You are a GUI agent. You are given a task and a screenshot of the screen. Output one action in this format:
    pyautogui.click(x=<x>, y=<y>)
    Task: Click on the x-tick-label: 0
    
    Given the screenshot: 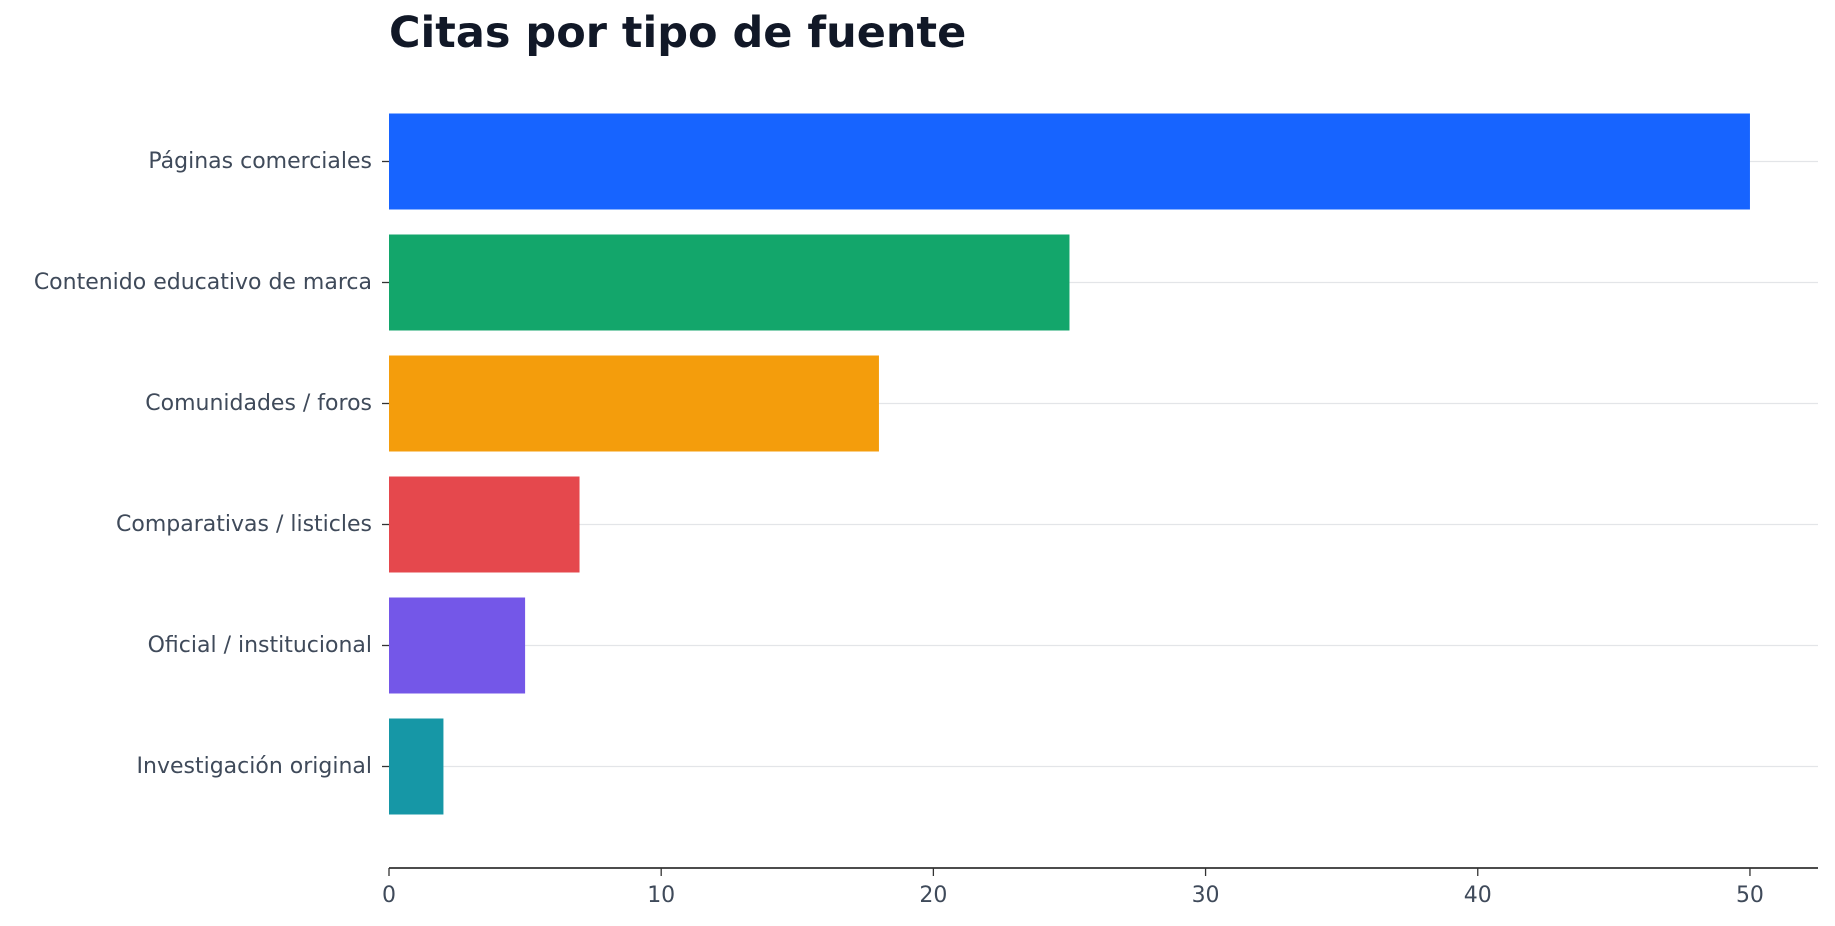 What is the action you would take?
    pyautogui.click(x=389, y=895)
    